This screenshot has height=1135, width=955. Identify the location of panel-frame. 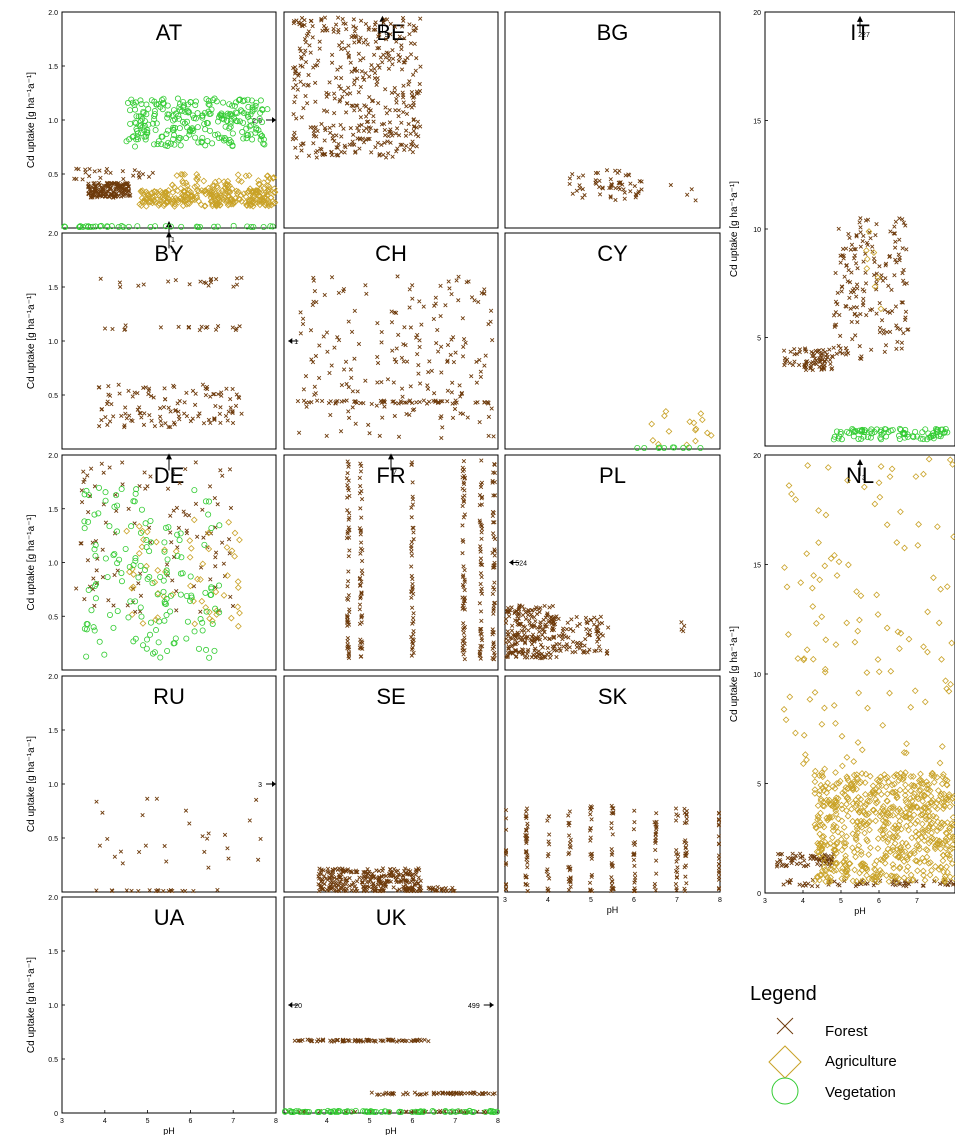
(391, 341).